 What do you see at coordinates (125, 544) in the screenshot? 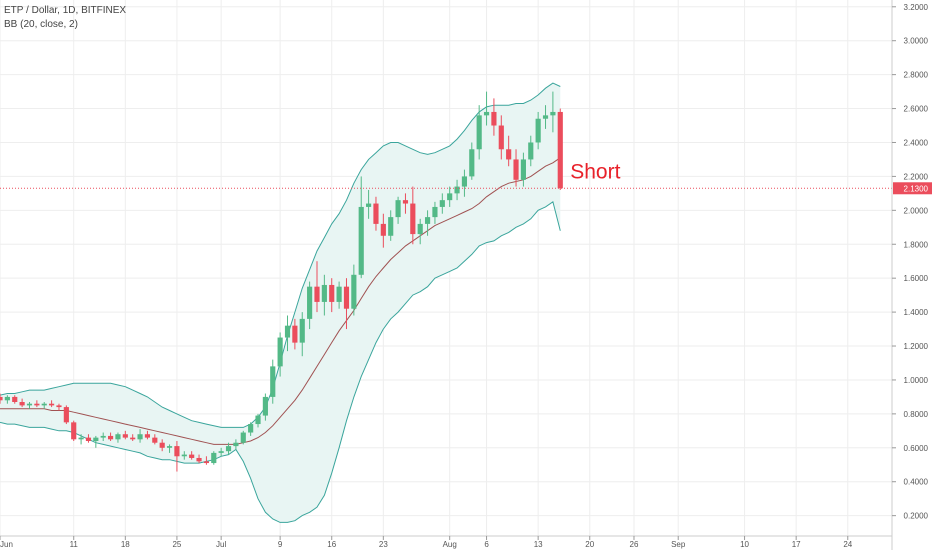
I see `x-tick-label: 18` at bounding box center [125, 544].